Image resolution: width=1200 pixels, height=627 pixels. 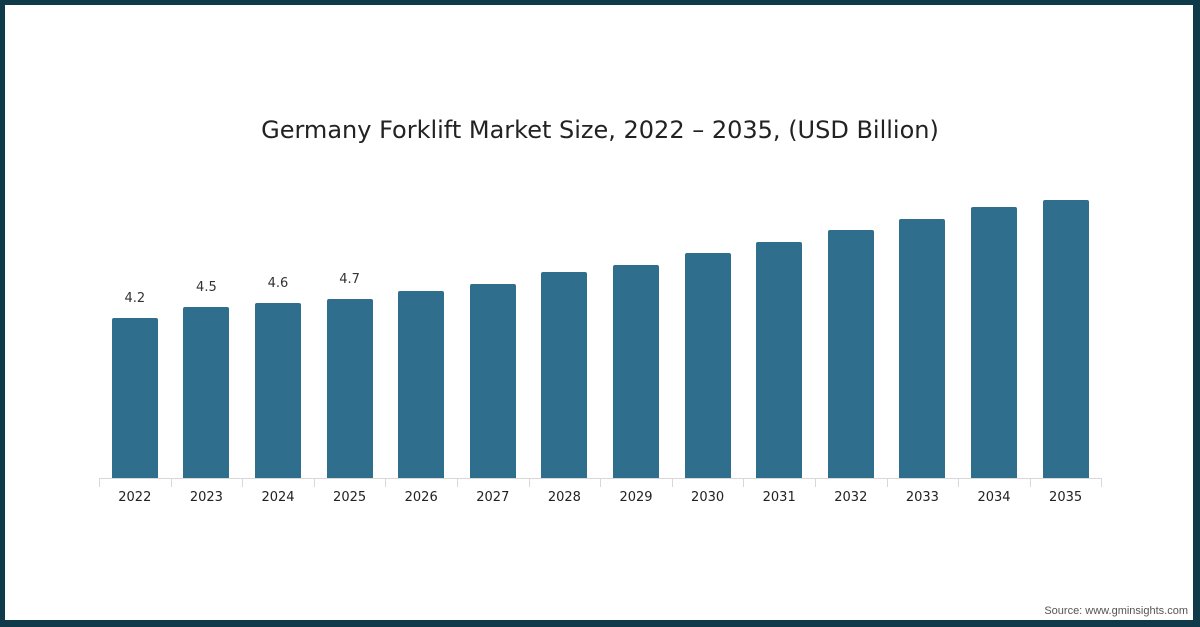 What do you see at coordinates (564, 375) in the screenshot?
I see `bar-2028` at bounding box center [564, 375].